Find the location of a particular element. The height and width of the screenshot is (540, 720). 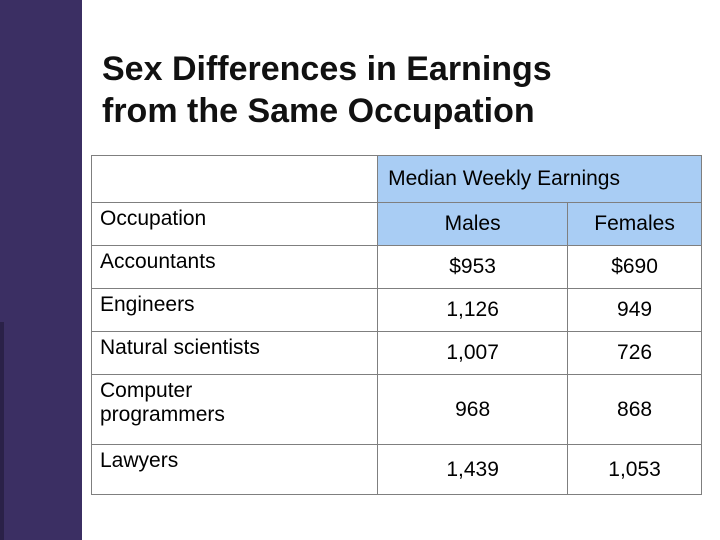

occupation-cell: Natural scientists is located at coordinates (234, 353).